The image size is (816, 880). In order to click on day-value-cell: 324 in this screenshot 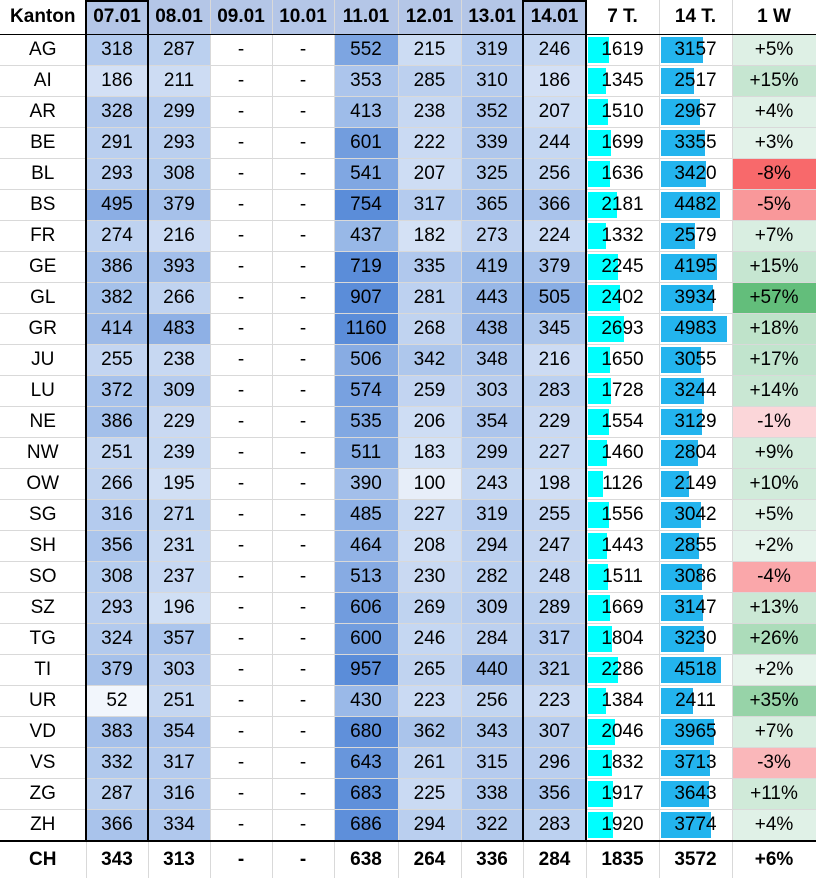, I will do `click(117, 639)`.